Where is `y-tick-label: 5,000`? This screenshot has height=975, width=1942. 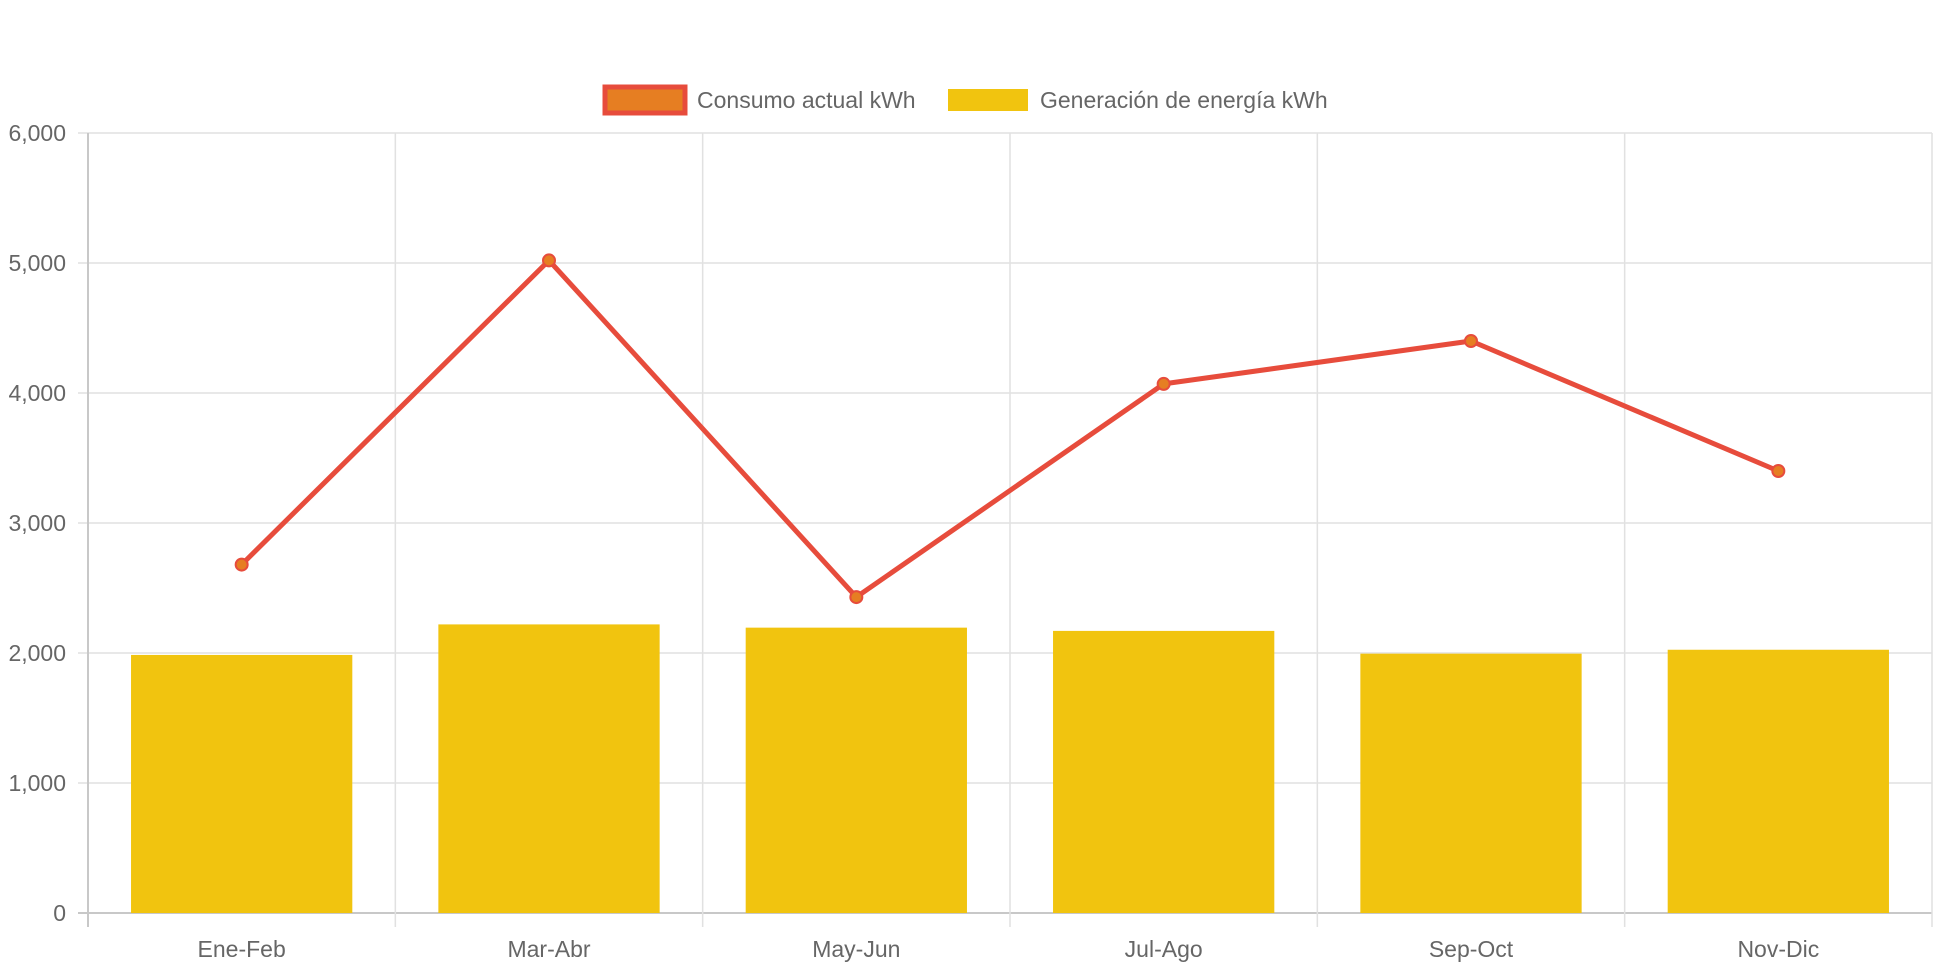 y-tick-label: 5,000 is located at coordinates (37, 263).